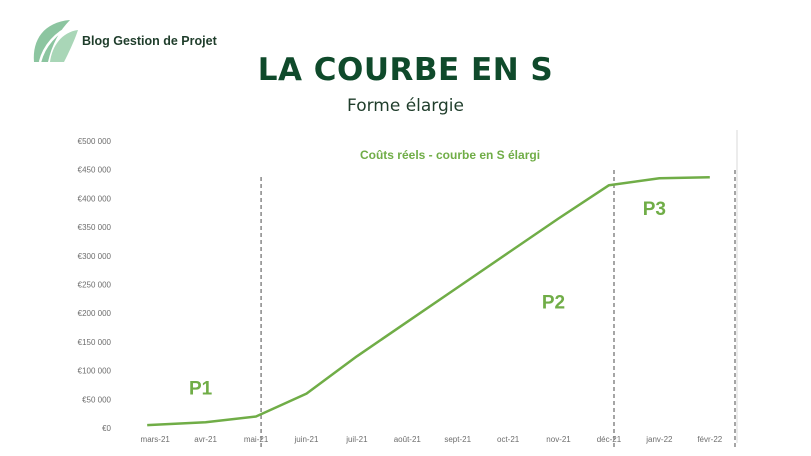 The image size is (811, 456). Describe the element at coordinates (149, 41) in the screenshot. I see `brand-name: Blog Gestion de Projet` at that location.